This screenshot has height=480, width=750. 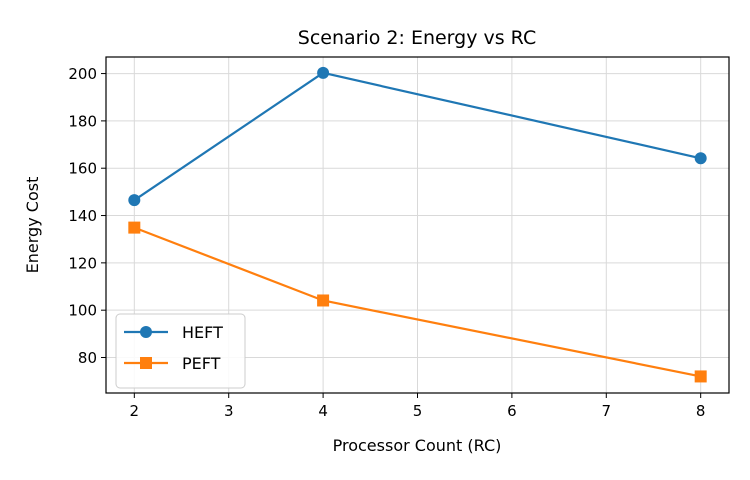 I want to click on y-tick-label: 100, so click(x=82, y=311).